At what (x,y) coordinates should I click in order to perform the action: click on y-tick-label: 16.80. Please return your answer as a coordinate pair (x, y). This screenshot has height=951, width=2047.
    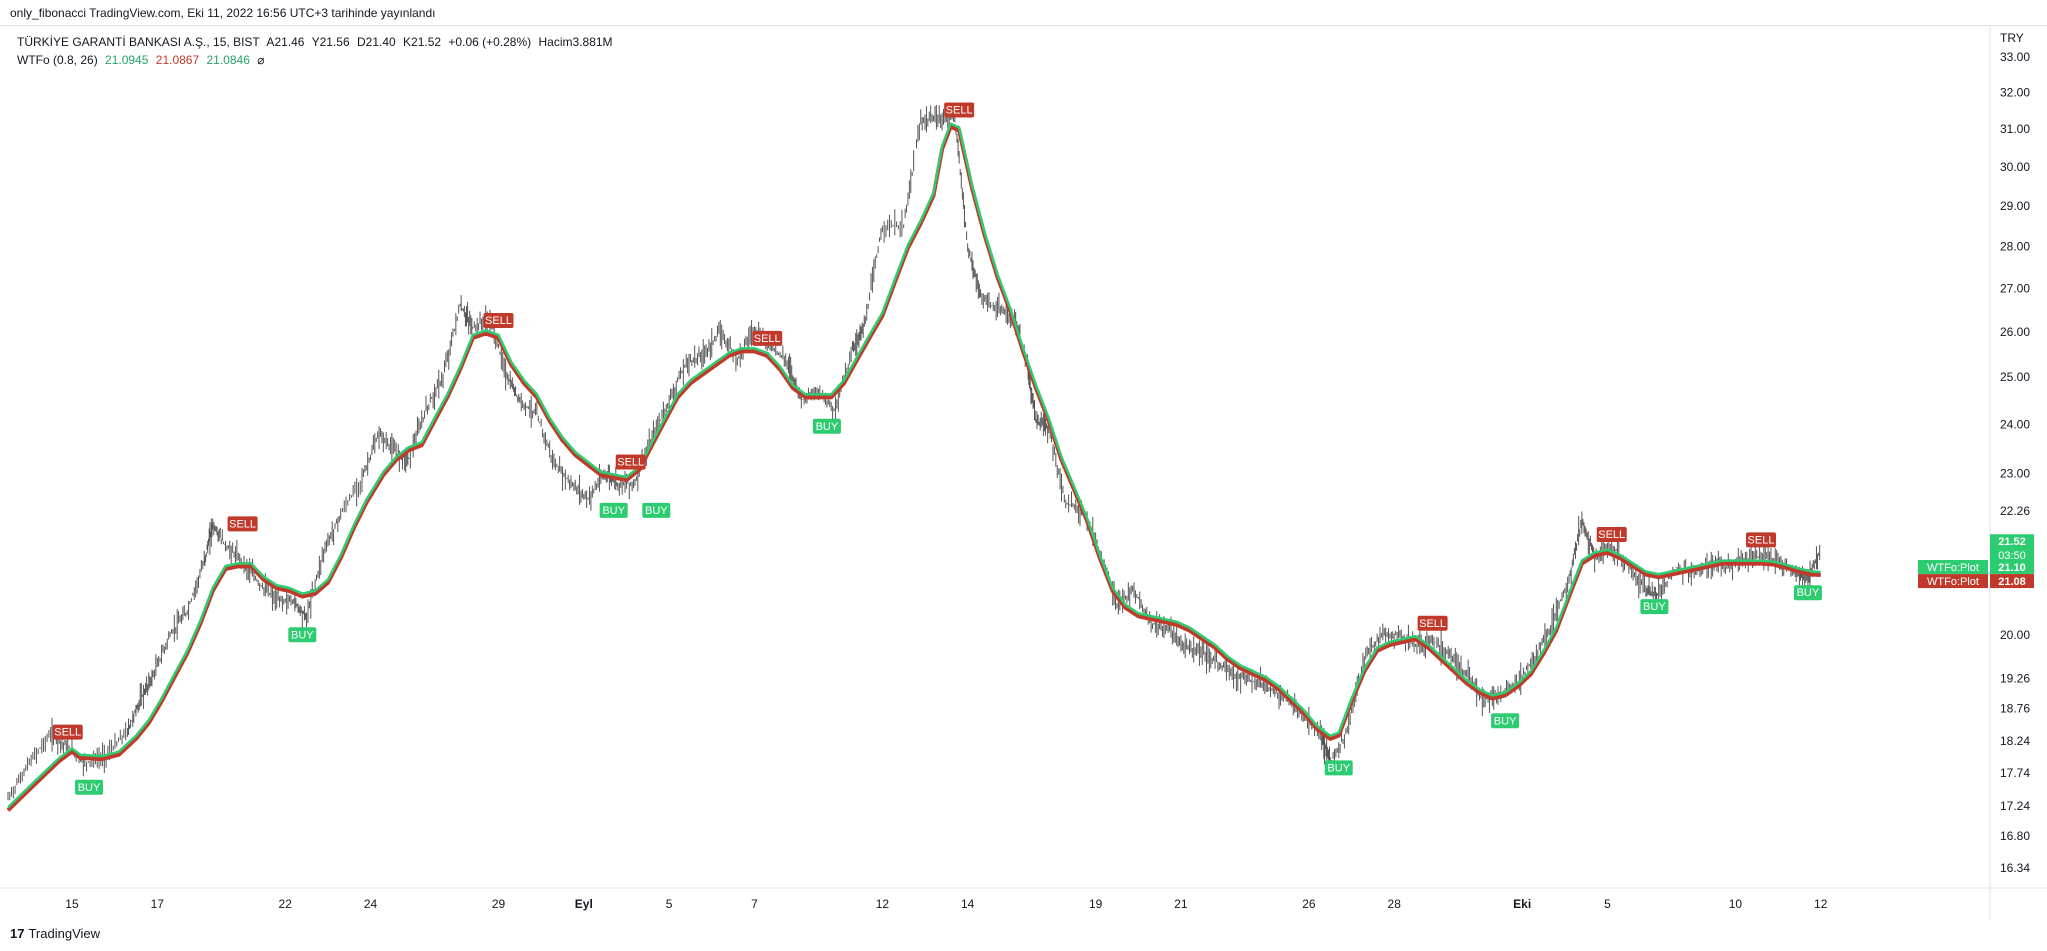
    Looking at the image, I should click on (2015, 836).